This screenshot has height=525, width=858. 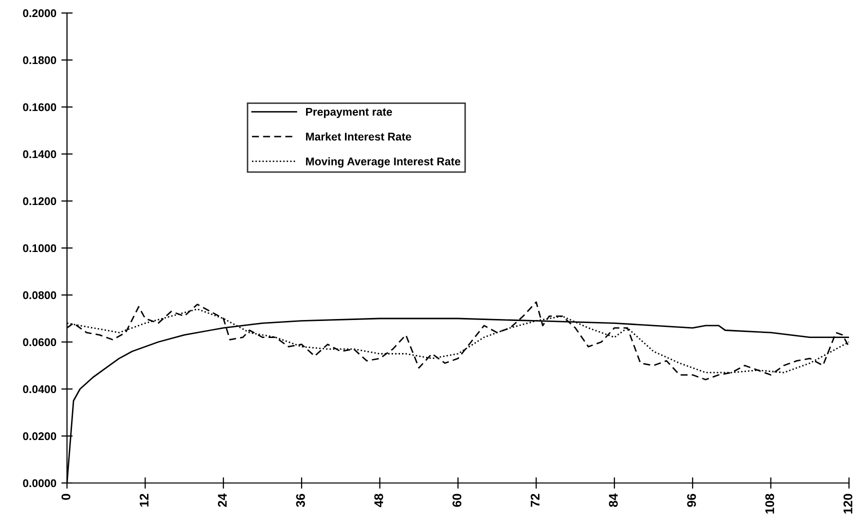 I want to click on x-tick-label: 24, so click(x=222, y=500).